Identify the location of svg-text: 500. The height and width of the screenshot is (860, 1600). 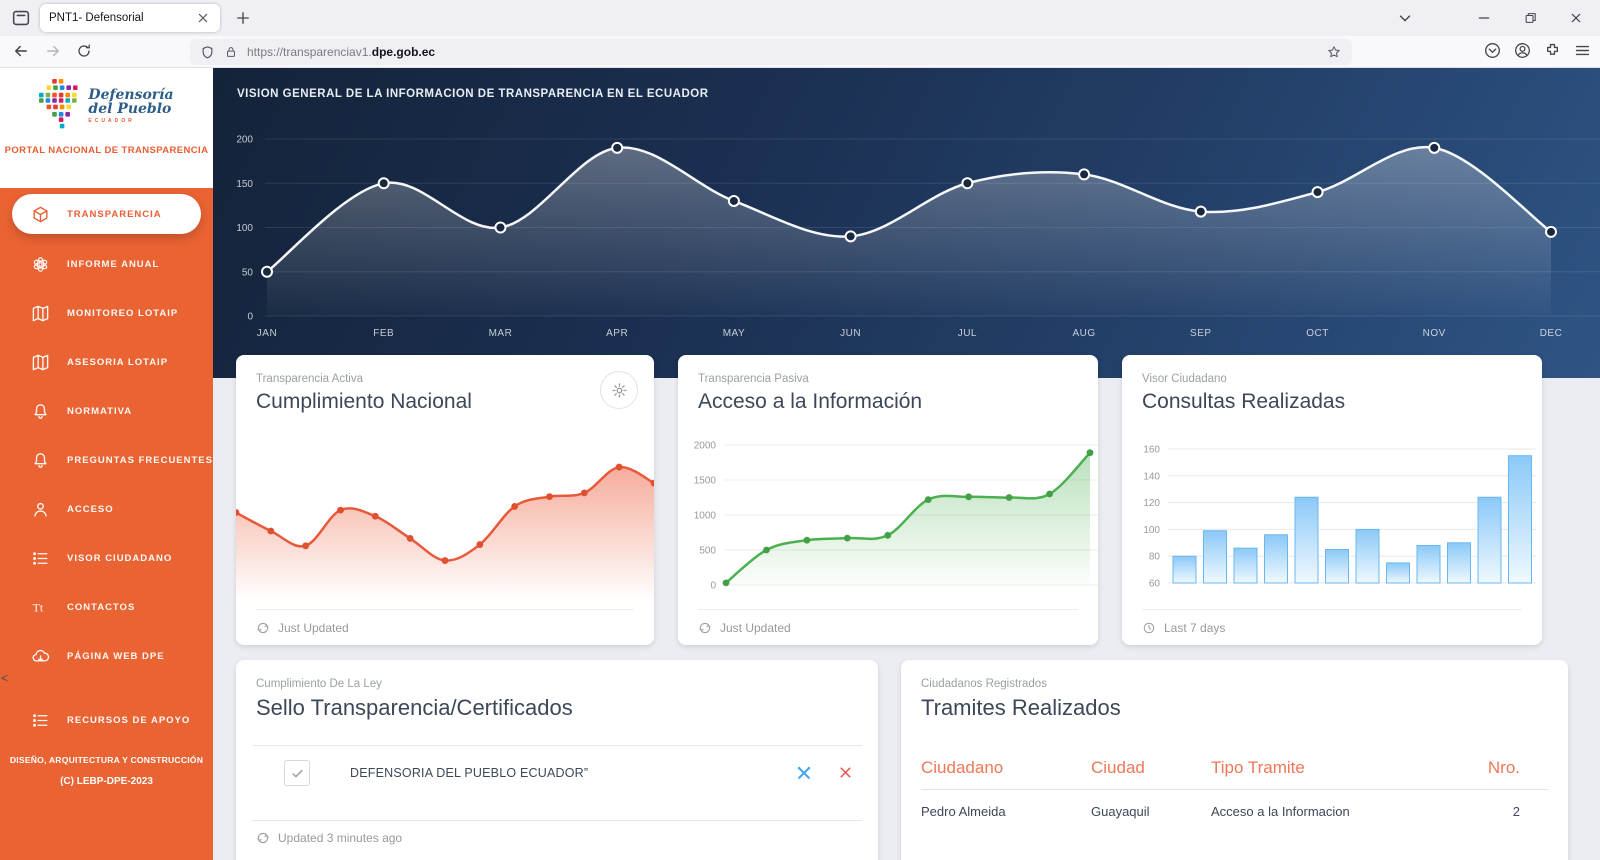
(707, 551).